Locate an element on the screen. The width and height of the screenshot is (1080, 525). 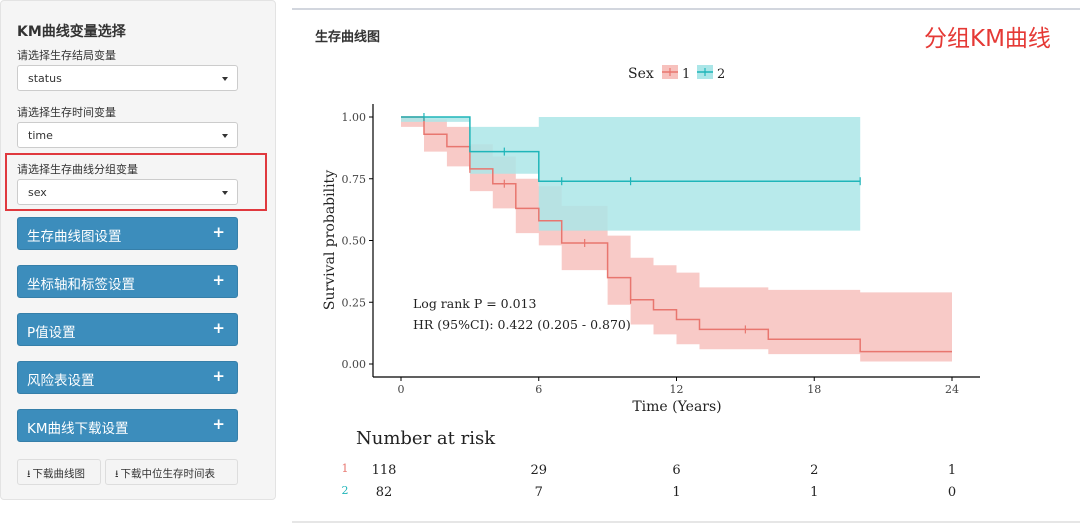
sidebar-title: KM曲线变量选择 is located at coordinates (71, 32).